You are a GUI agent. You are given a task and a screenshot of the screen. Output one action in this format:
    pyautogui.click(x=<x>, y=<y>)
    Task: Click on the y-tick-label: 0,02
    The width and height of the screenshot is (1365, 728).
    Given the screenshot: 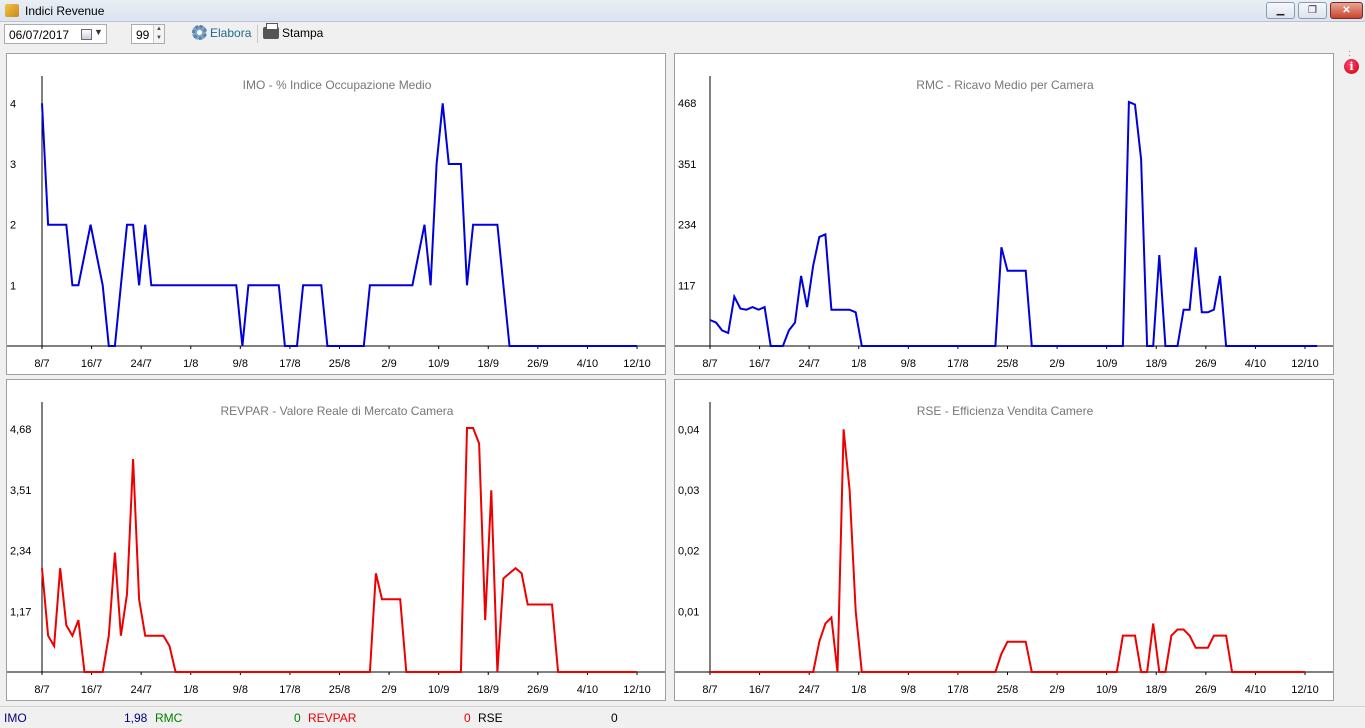 What is the action you would take?
    pyautogui.click(x=688, y=552)
    